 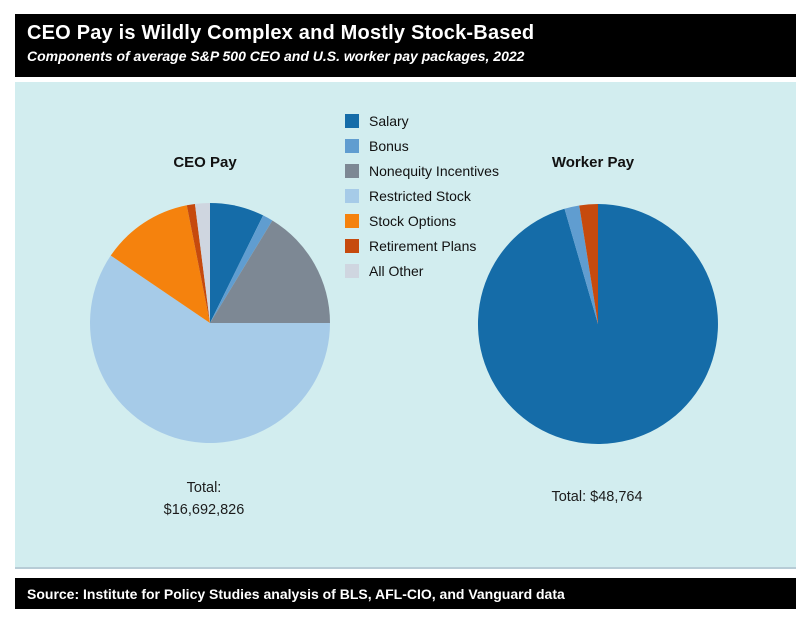 What do you see at coordinates (352, 120) in the screenshot?
I see `legend-swatch-salary` at bounding box center [352, 120].